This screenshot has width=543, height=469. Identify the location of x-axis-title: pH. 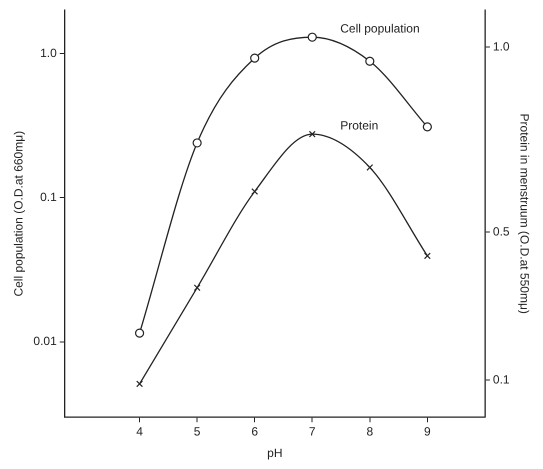
(275, 453).